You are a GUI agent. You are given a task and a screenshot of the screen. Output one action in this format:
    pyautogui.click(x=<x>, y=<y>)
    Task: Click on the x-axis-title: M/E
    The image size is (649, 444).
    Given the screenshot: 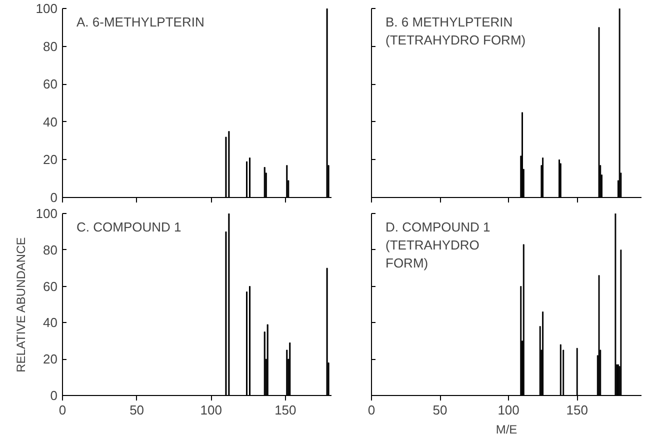 What is the action you would take?
    pyautogui.click(x=507, y=429)
    